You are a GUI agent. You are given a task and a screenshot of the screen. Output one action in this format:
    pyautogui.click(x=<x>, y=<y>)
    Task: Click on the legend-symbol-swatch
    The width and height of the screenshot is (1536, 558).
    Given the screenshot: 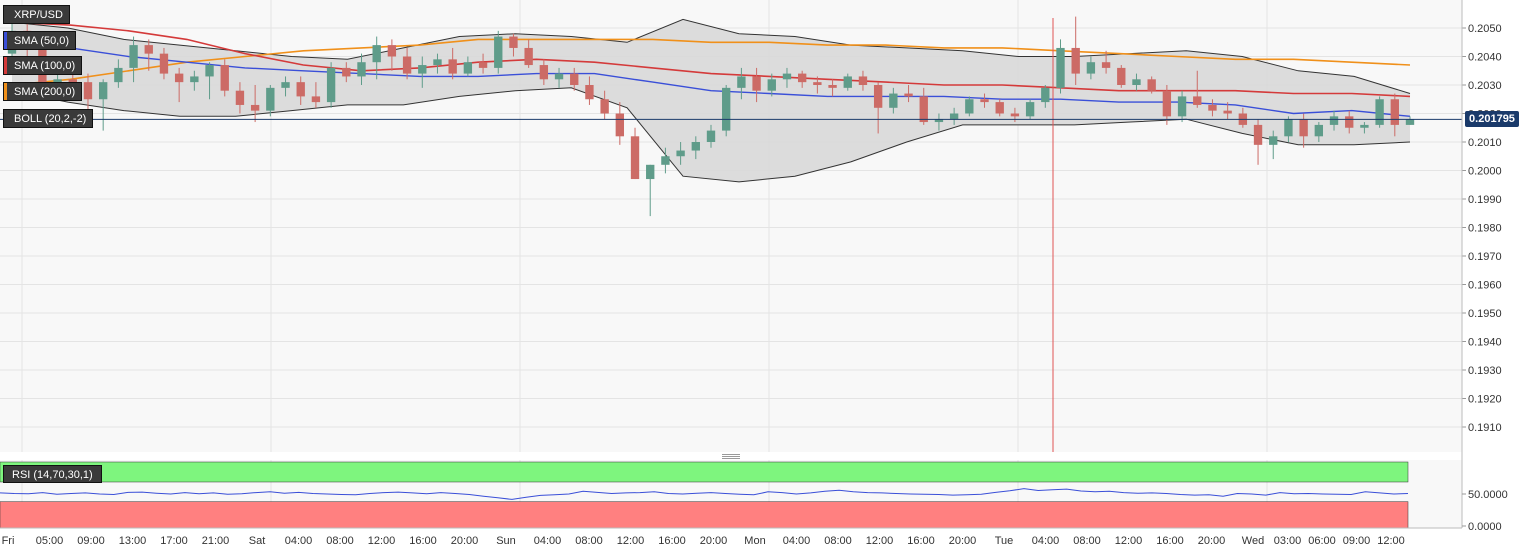 What is the action you would take?
    pyautogui.click(x=5, y=14)
    